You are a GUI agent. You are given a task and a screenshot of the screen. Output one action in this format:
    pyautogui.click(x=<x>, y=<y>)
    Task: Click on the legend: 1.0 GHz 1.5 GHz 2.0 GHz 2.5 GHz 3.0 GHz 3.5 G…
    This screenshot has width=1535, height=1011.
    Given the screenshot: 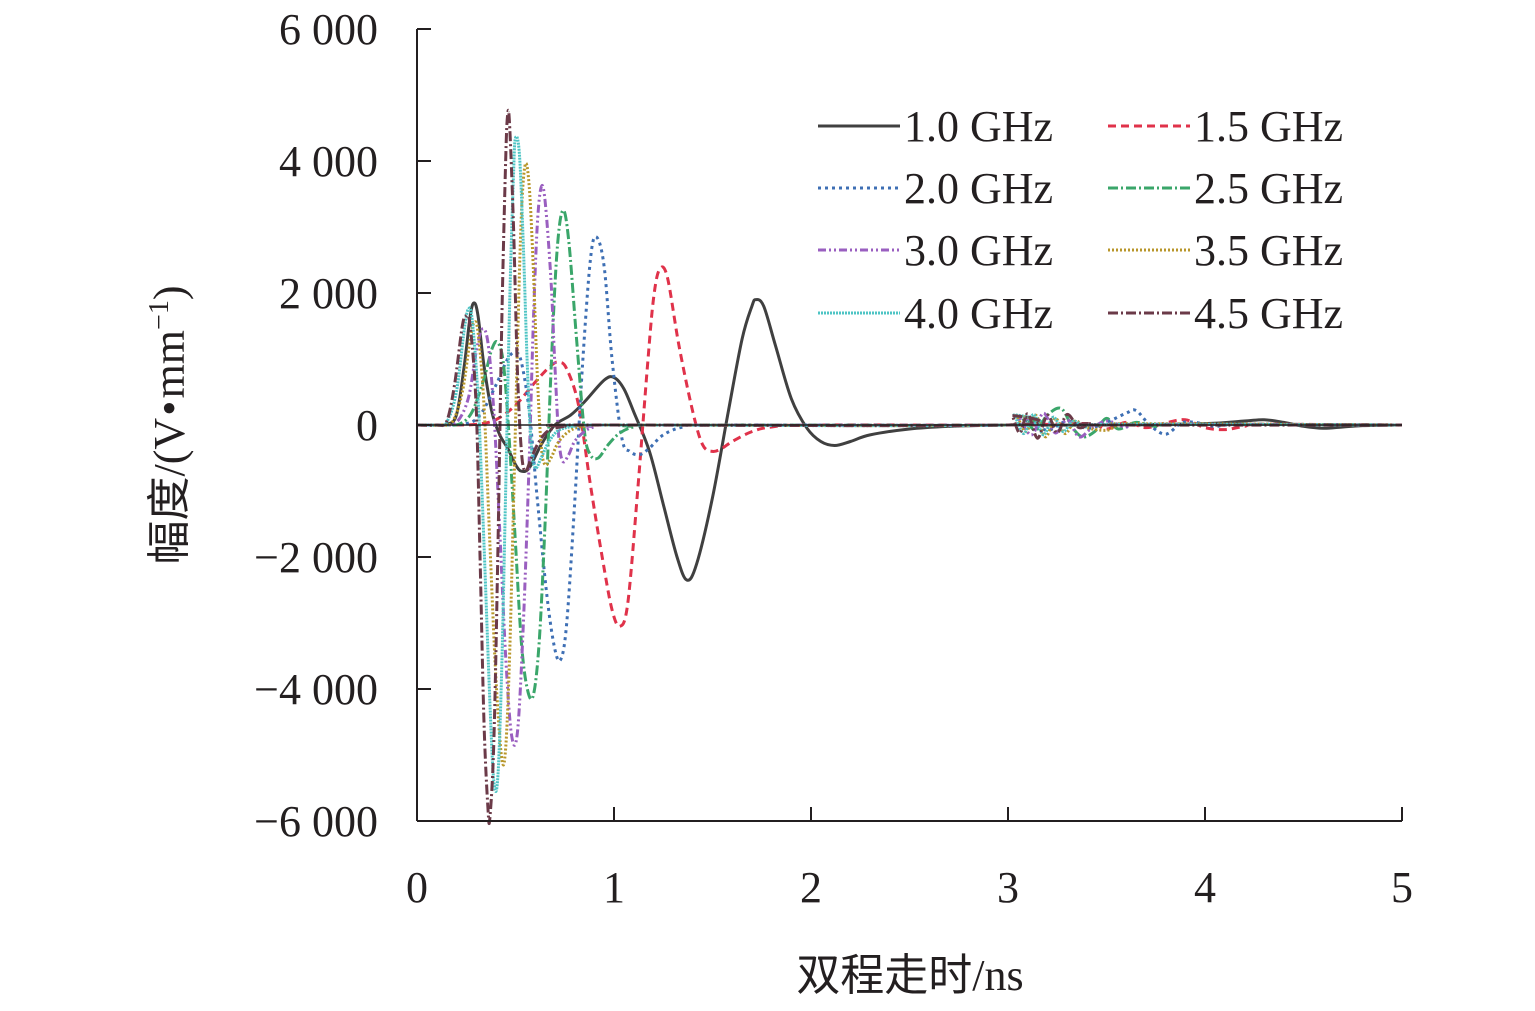 What is the action you would take?
    pyautogui.click(x=1080, y=220)
    